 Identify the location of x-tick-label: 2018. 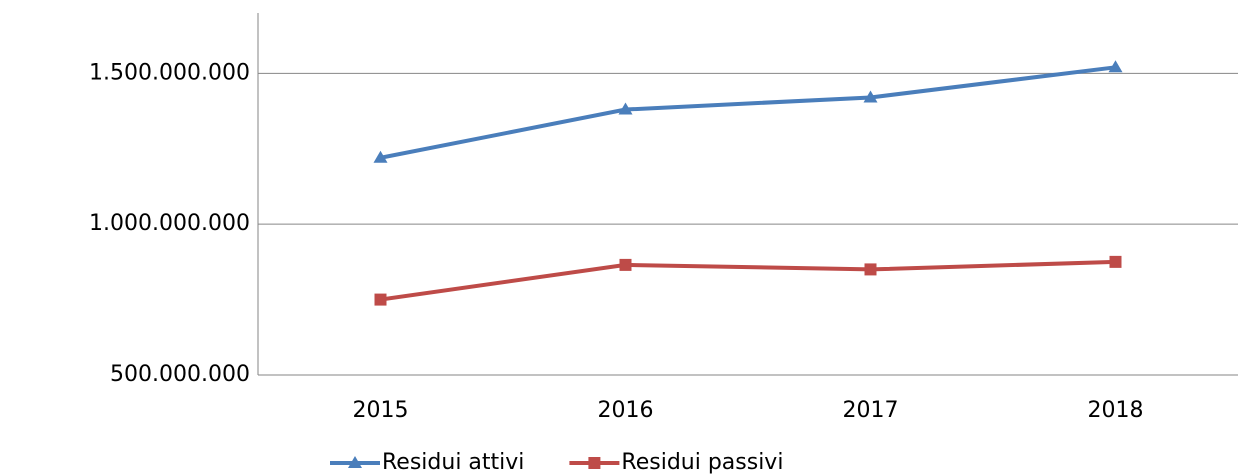
(1116, 410).